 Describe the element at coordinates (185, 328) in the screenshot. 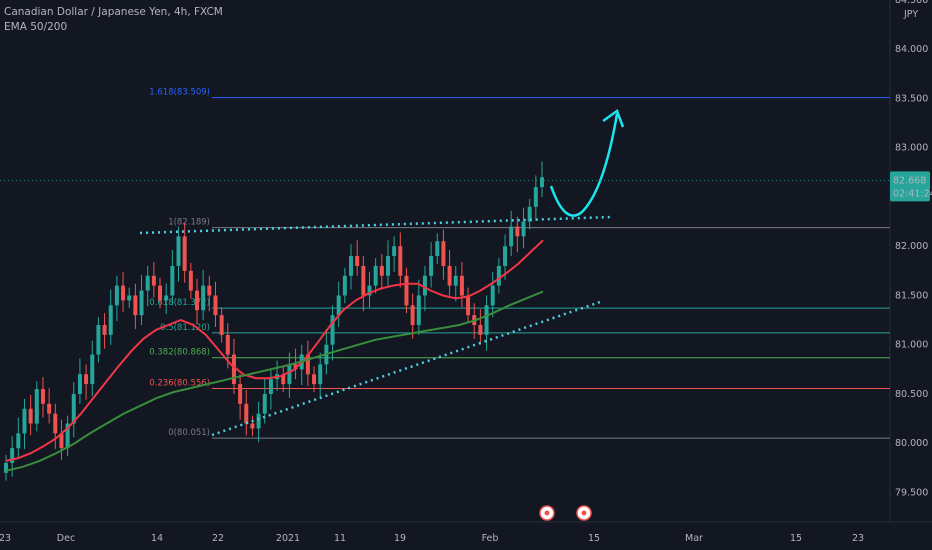

I see `fib-level-label: 0.5(81.120)` at that location.